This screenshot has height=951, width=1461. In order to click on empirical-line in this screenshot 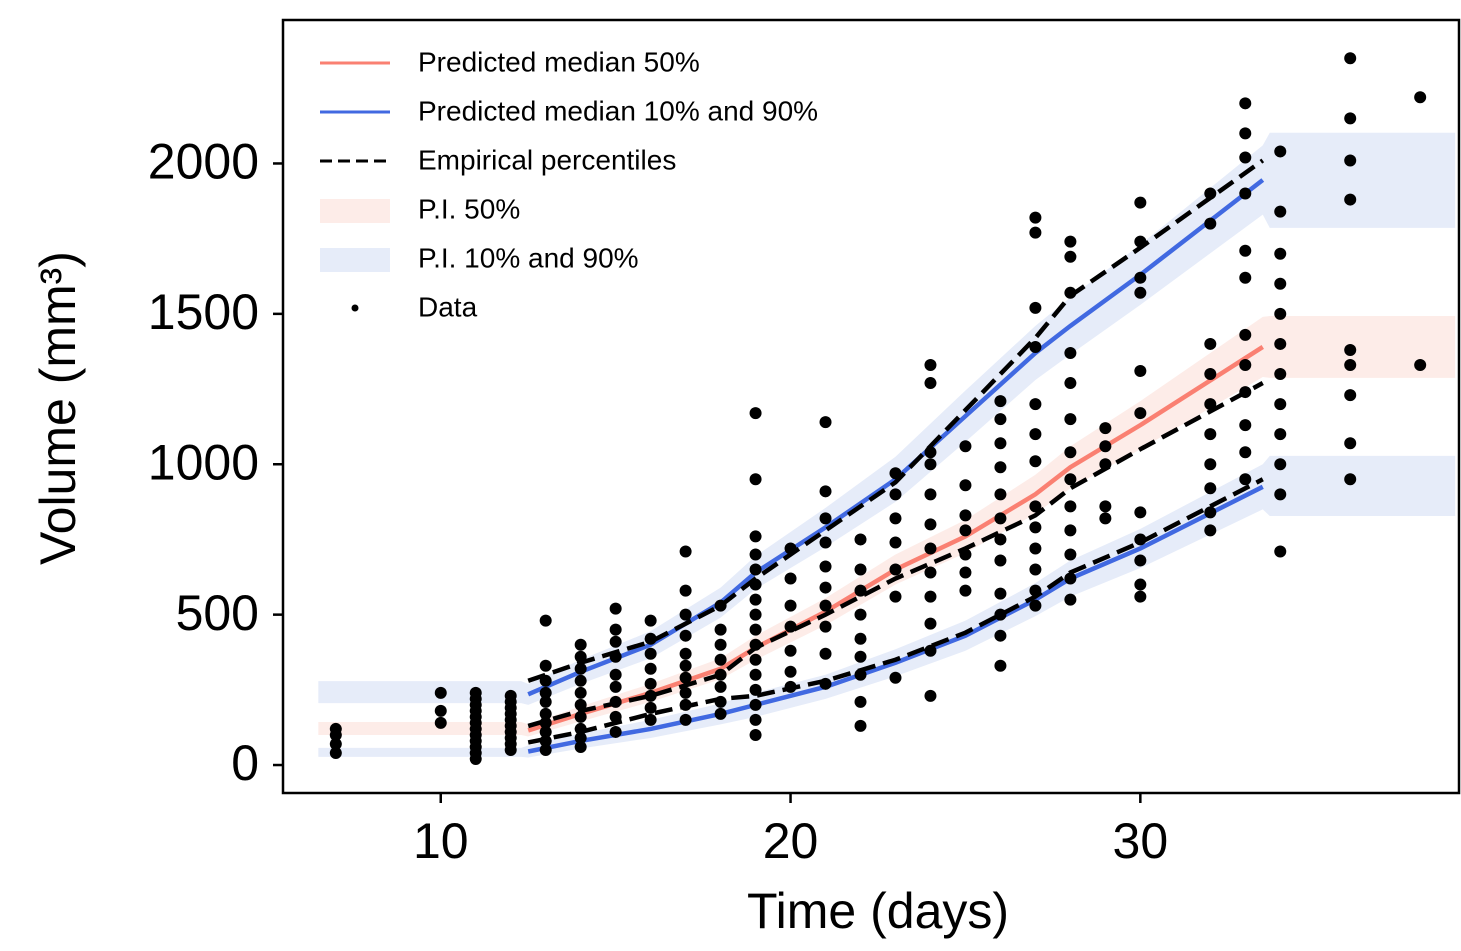, I will do `click(895, 611)`.